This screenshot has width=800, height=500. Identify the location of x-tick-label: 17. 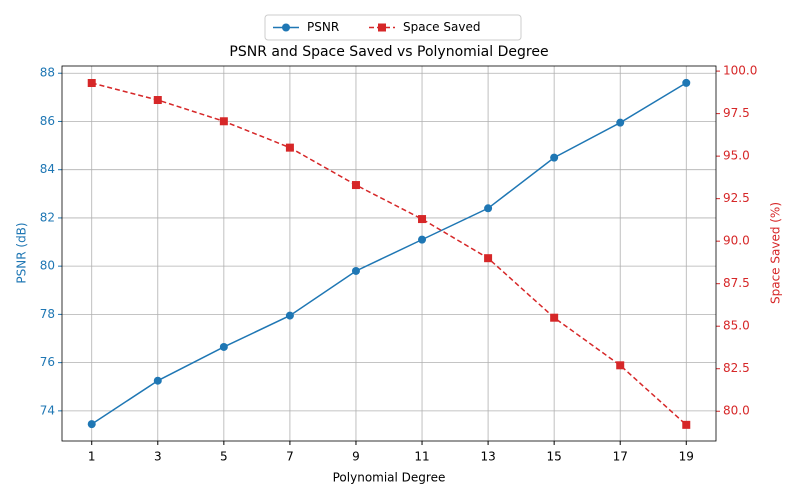
(620, 457).